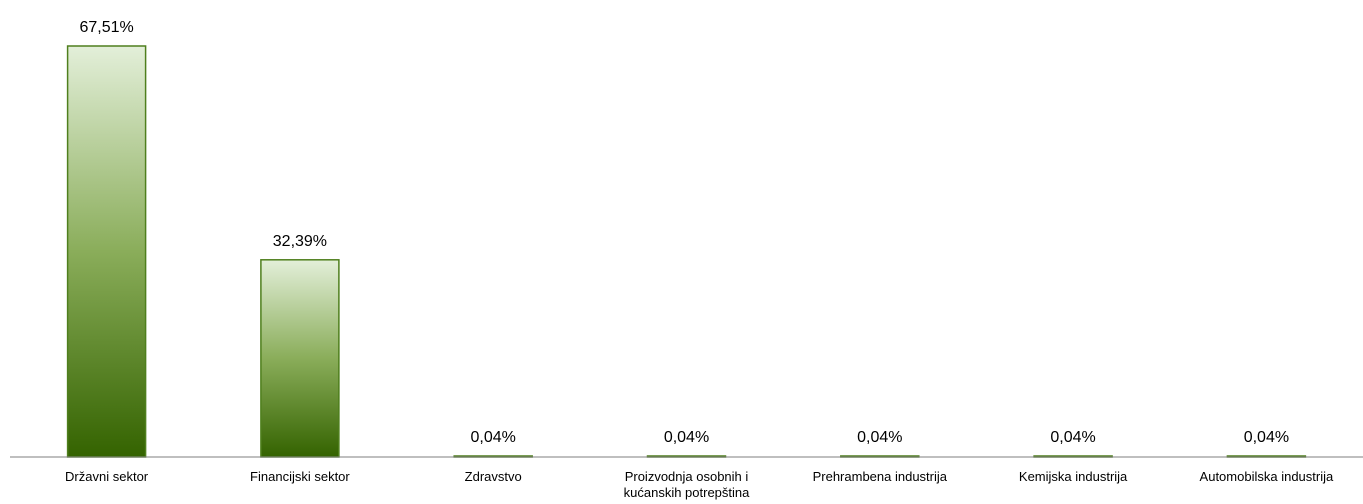  I want to click on category-label-4: Prehrambena industrija, so click(880, 476).